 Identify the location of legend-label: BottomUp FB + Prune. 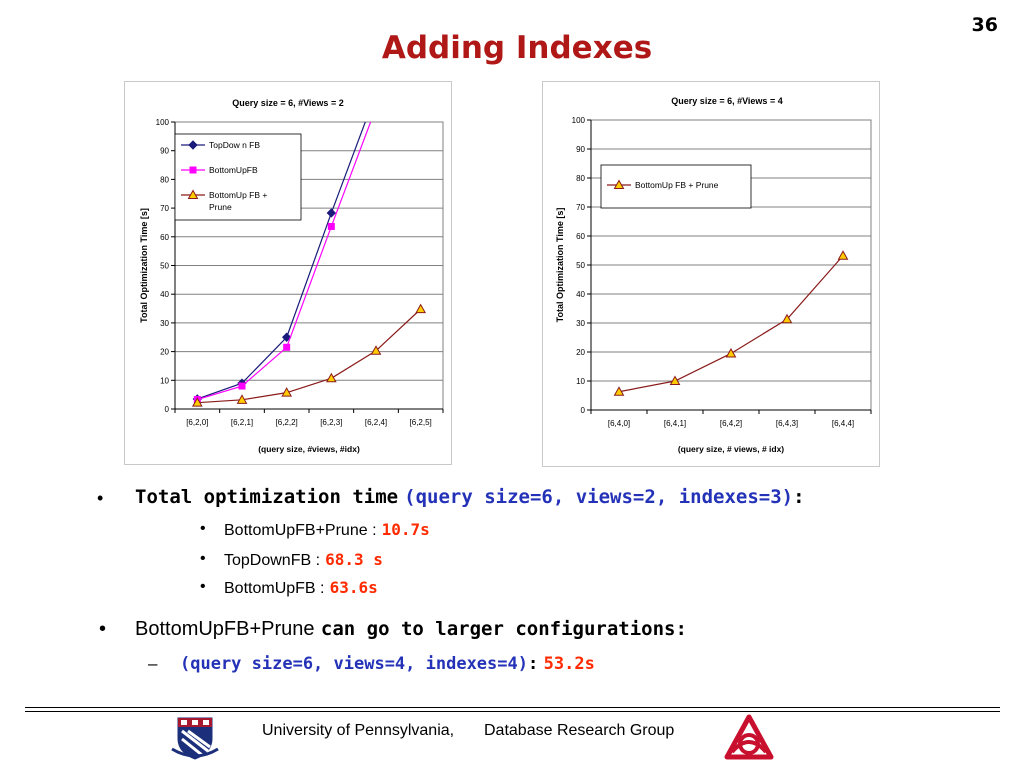
(677, 185).